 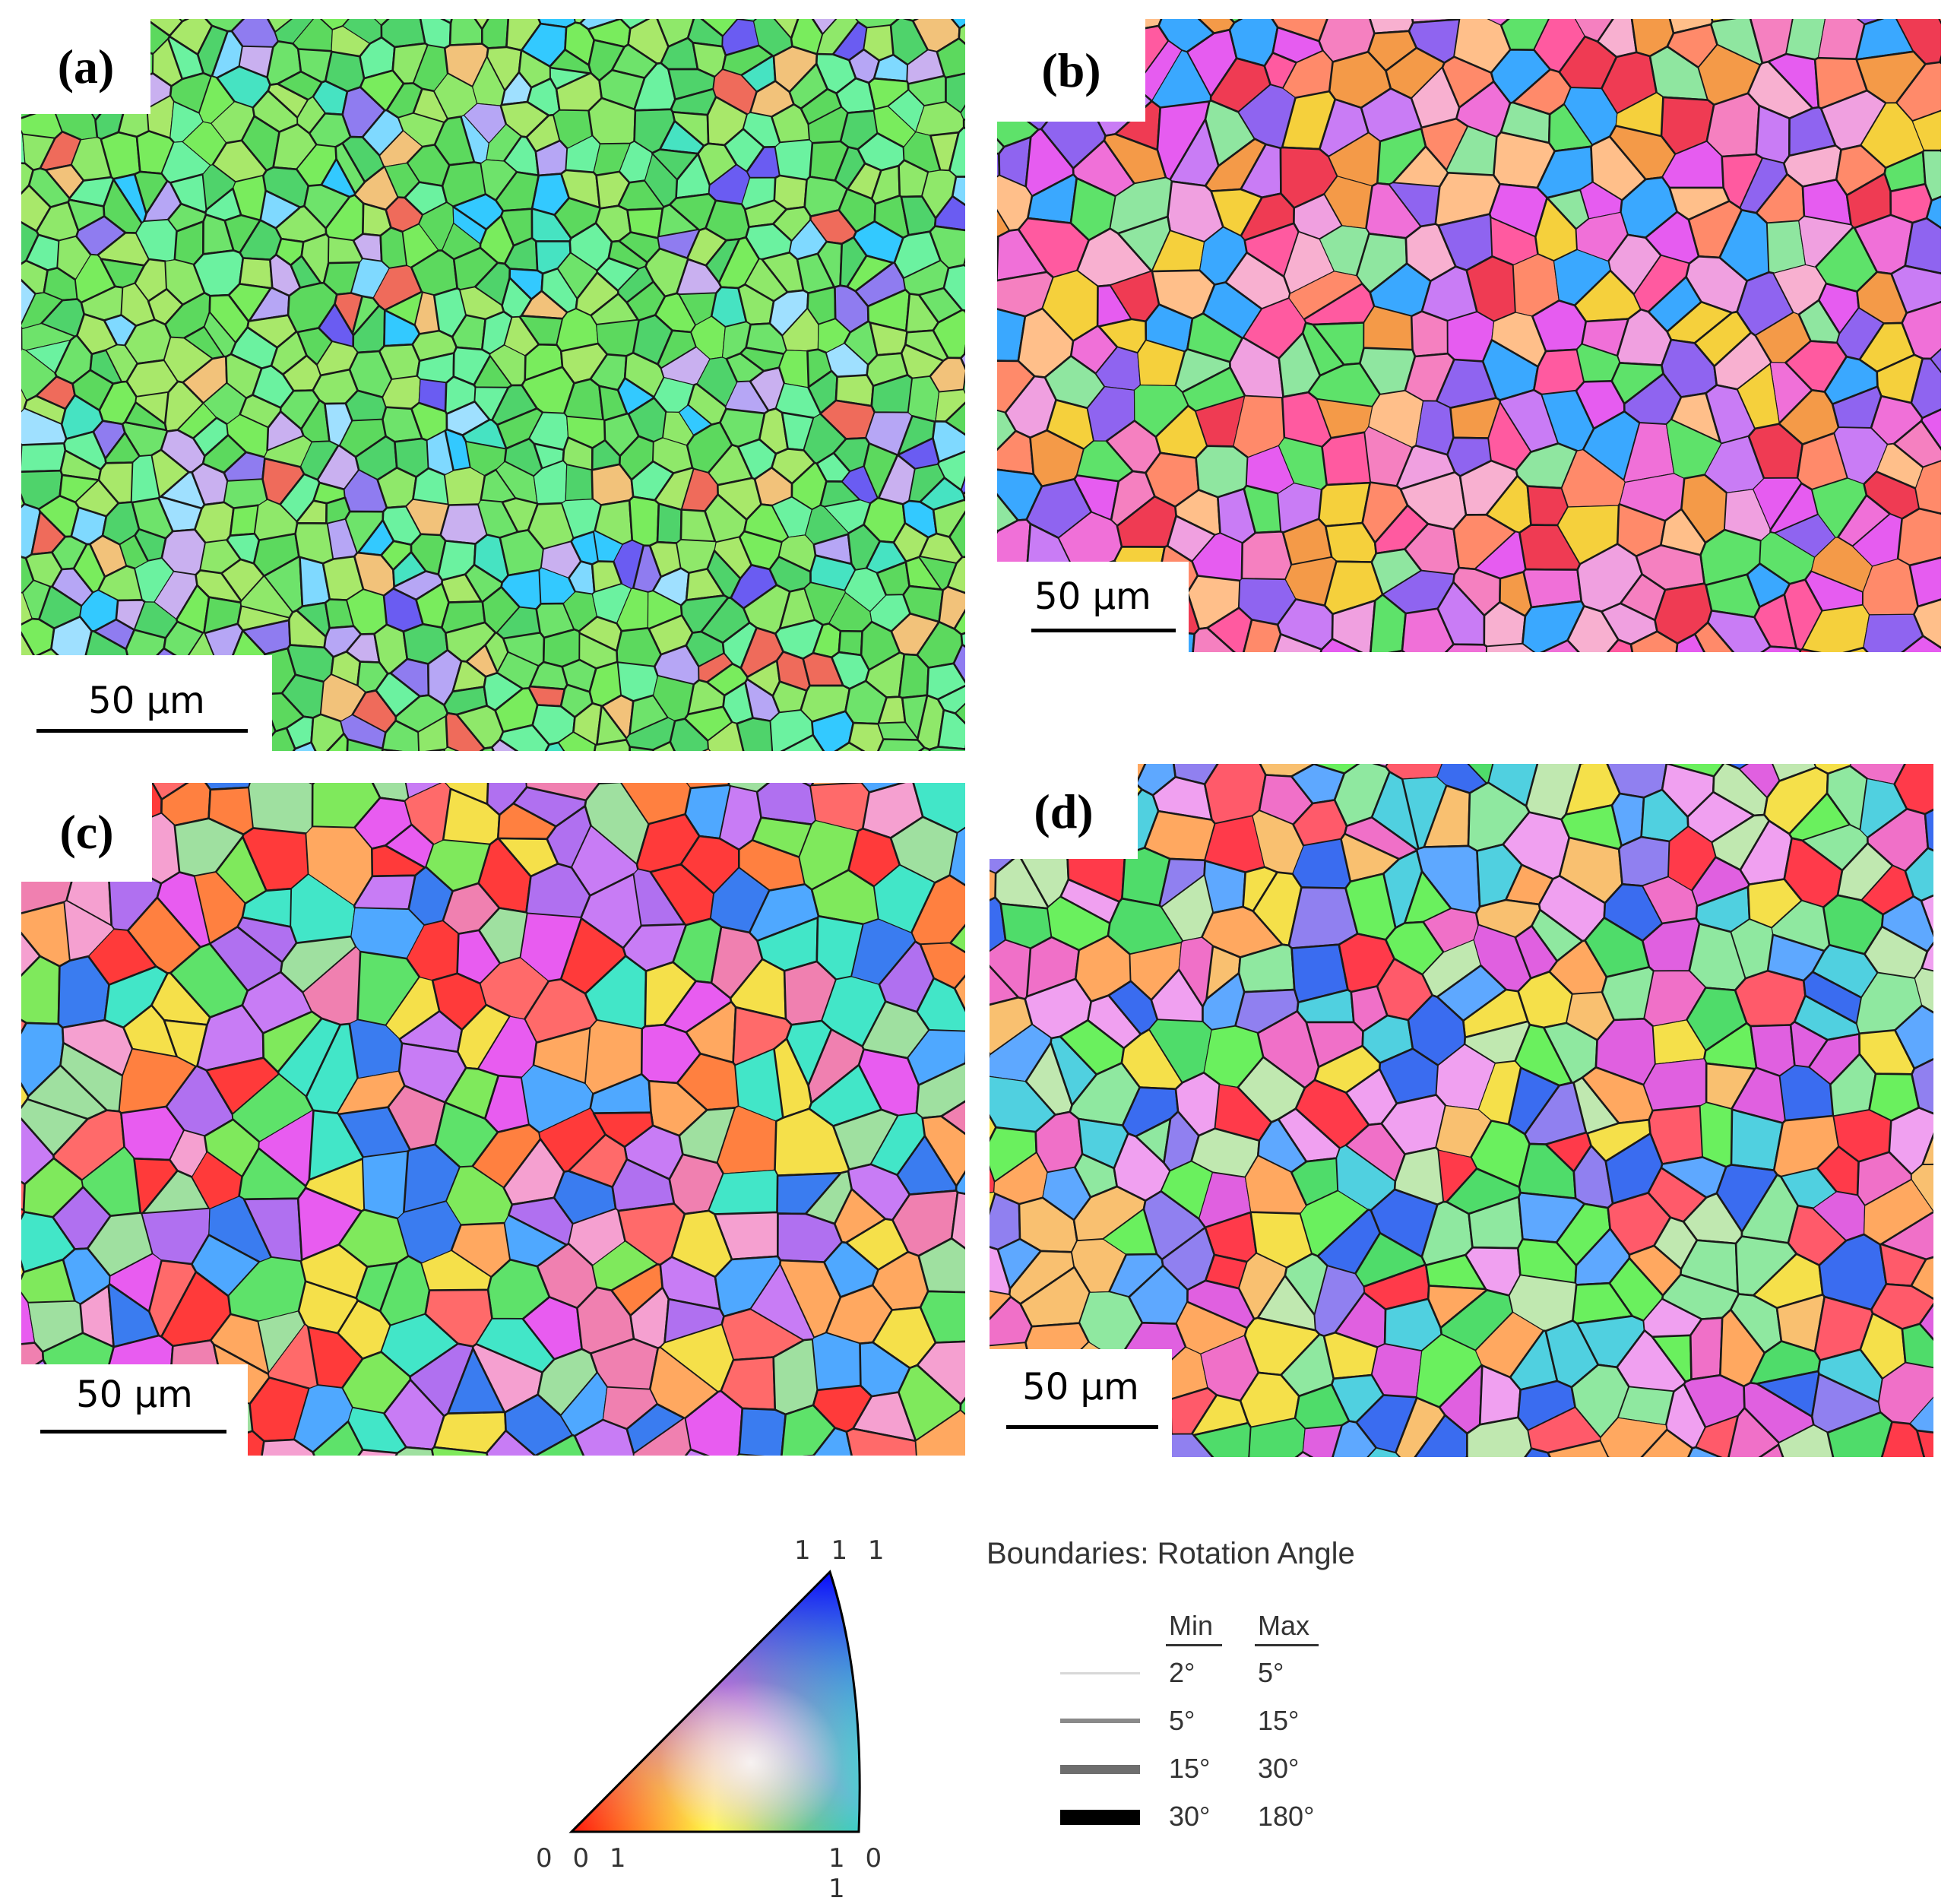 I want to click on legend-row-2-min: 5°, so click(x=1182, y=1721).